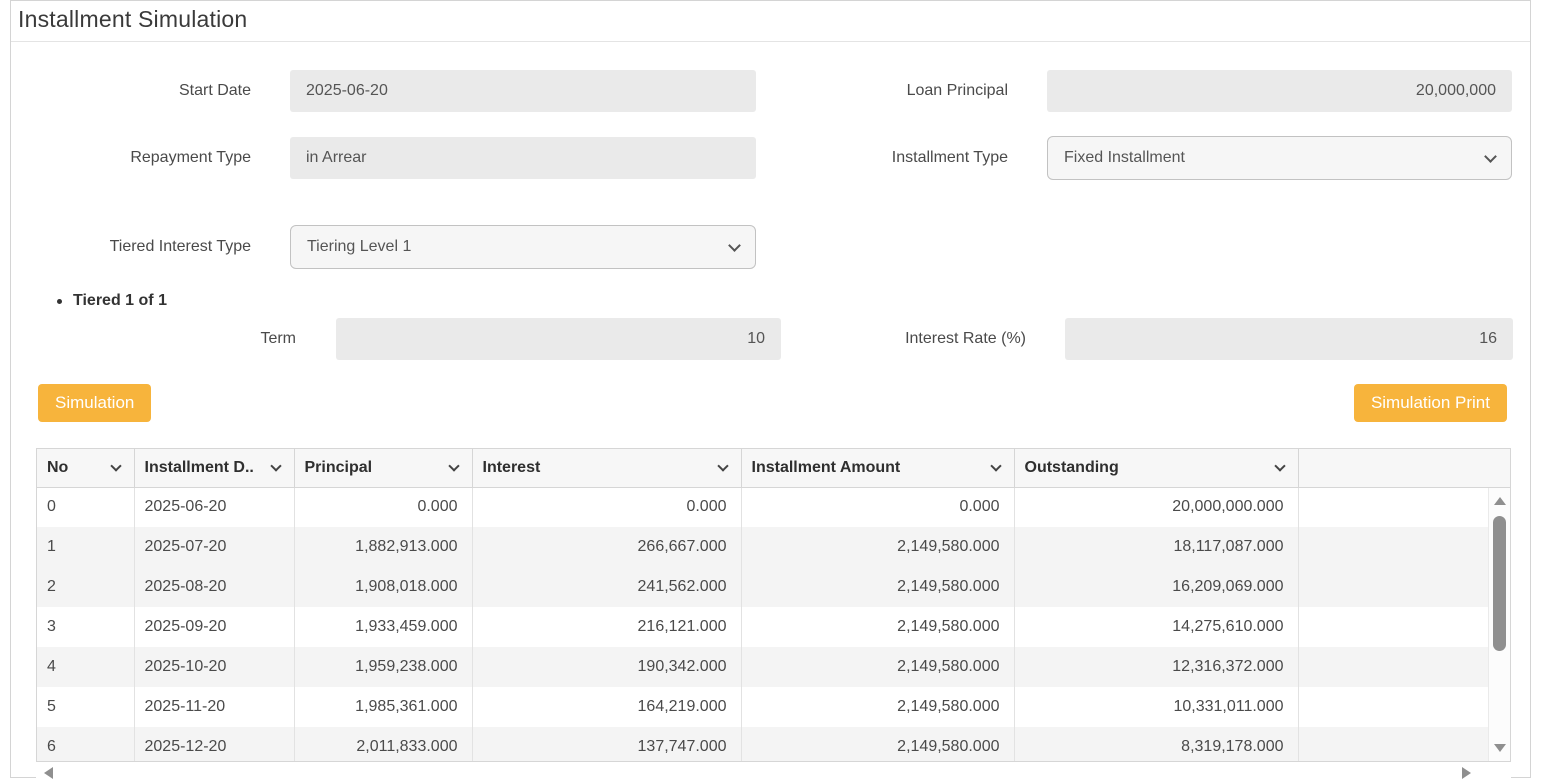  What do you see at coordinates (1289, 339) in the screenshot?
I see `interest-rate-input` at bounding box center [1289, 339].